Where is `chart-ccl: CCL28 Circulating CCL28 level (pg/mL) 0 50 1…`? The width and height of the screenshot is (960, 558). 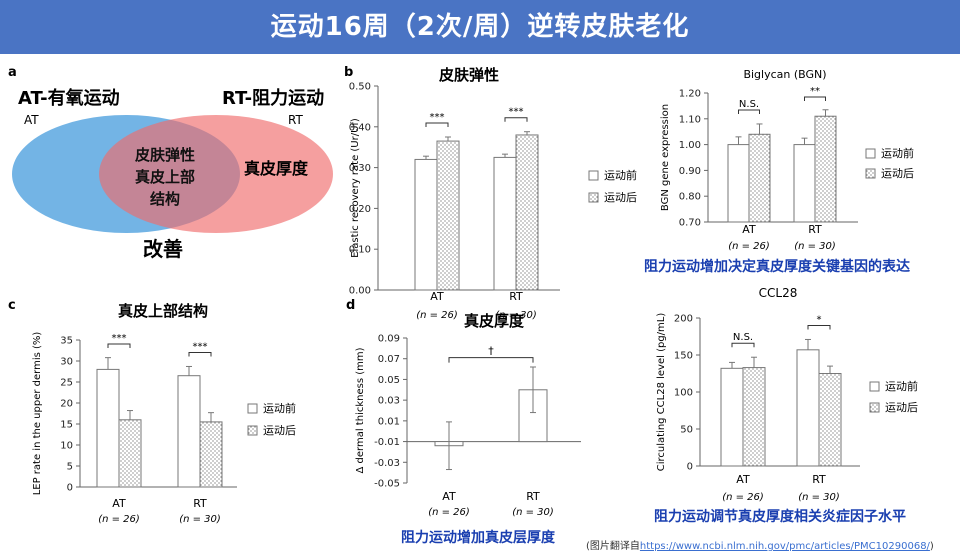
chart-ccl: CCL28 Circulating CCL28 level (pg/mL) 0 50 1… is located at coordinates (786, 405).